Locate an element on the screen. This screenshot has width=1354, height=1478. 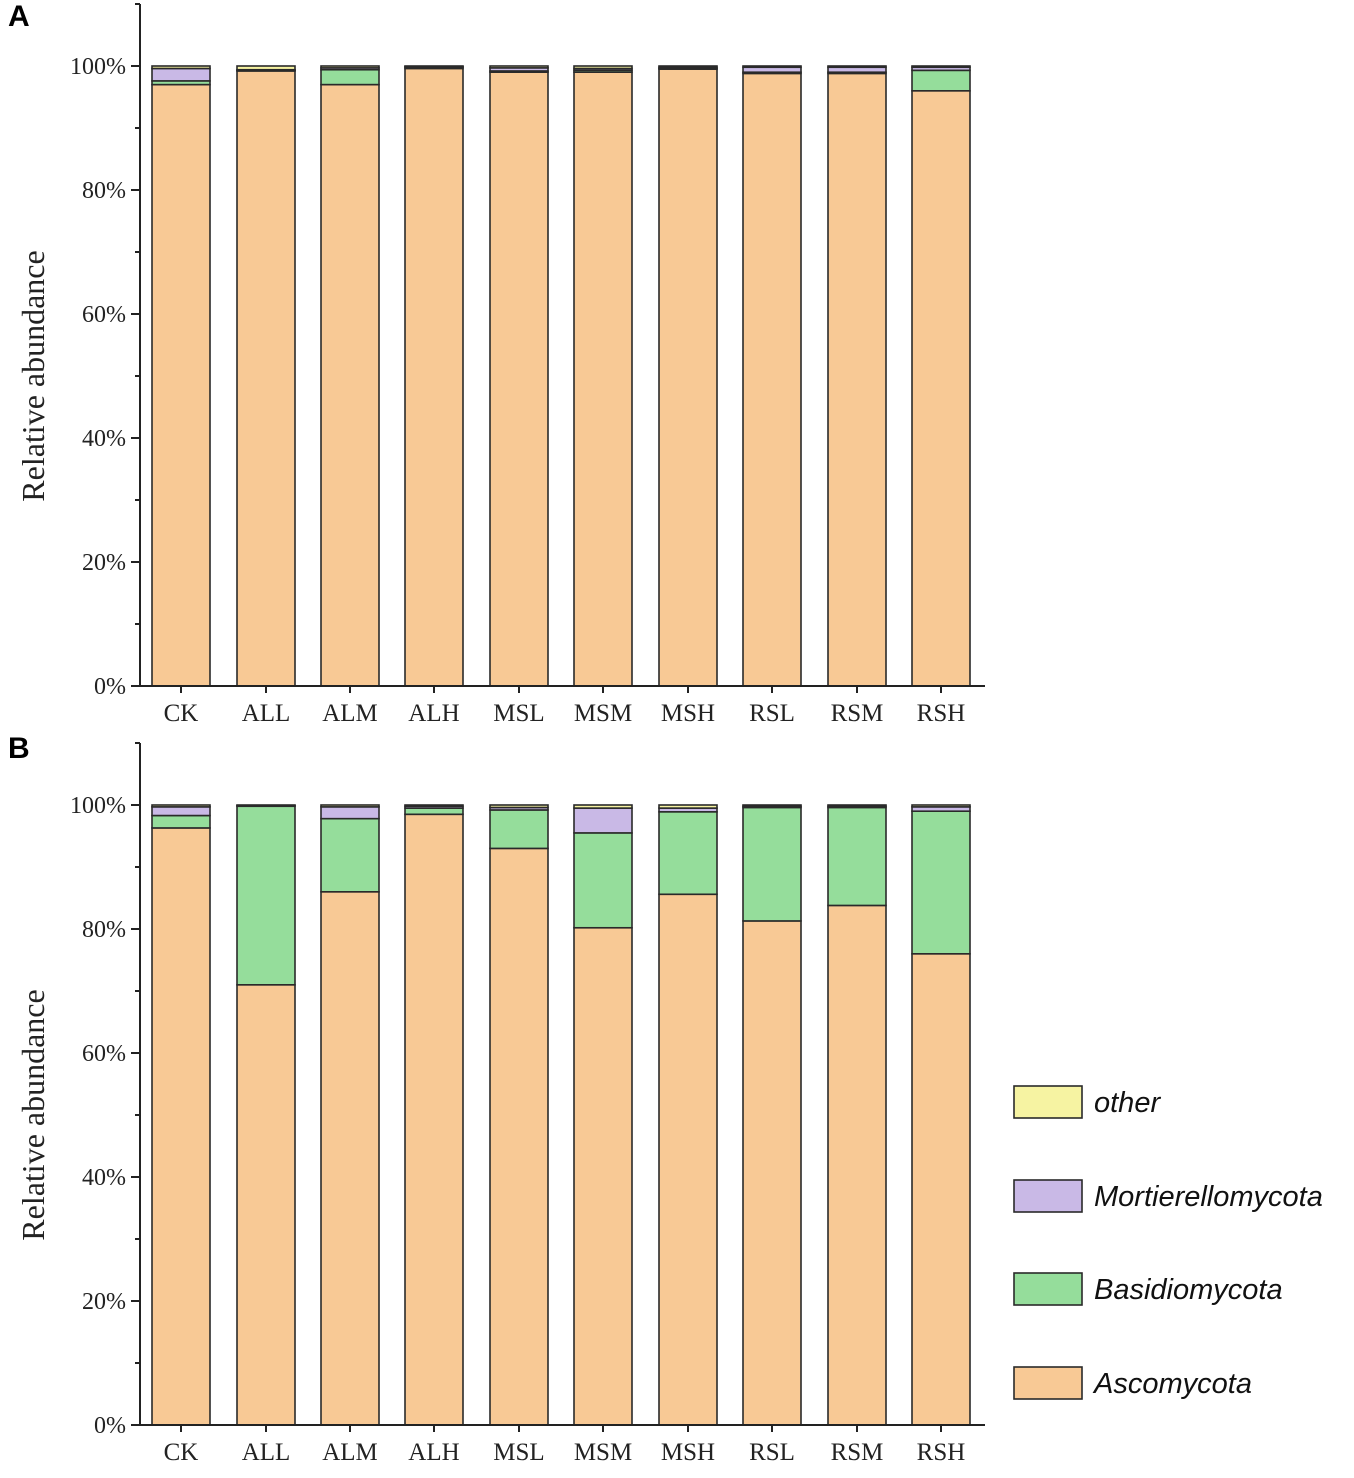
y-axis-title: Relative abundance is located at coordinates (33, 375).